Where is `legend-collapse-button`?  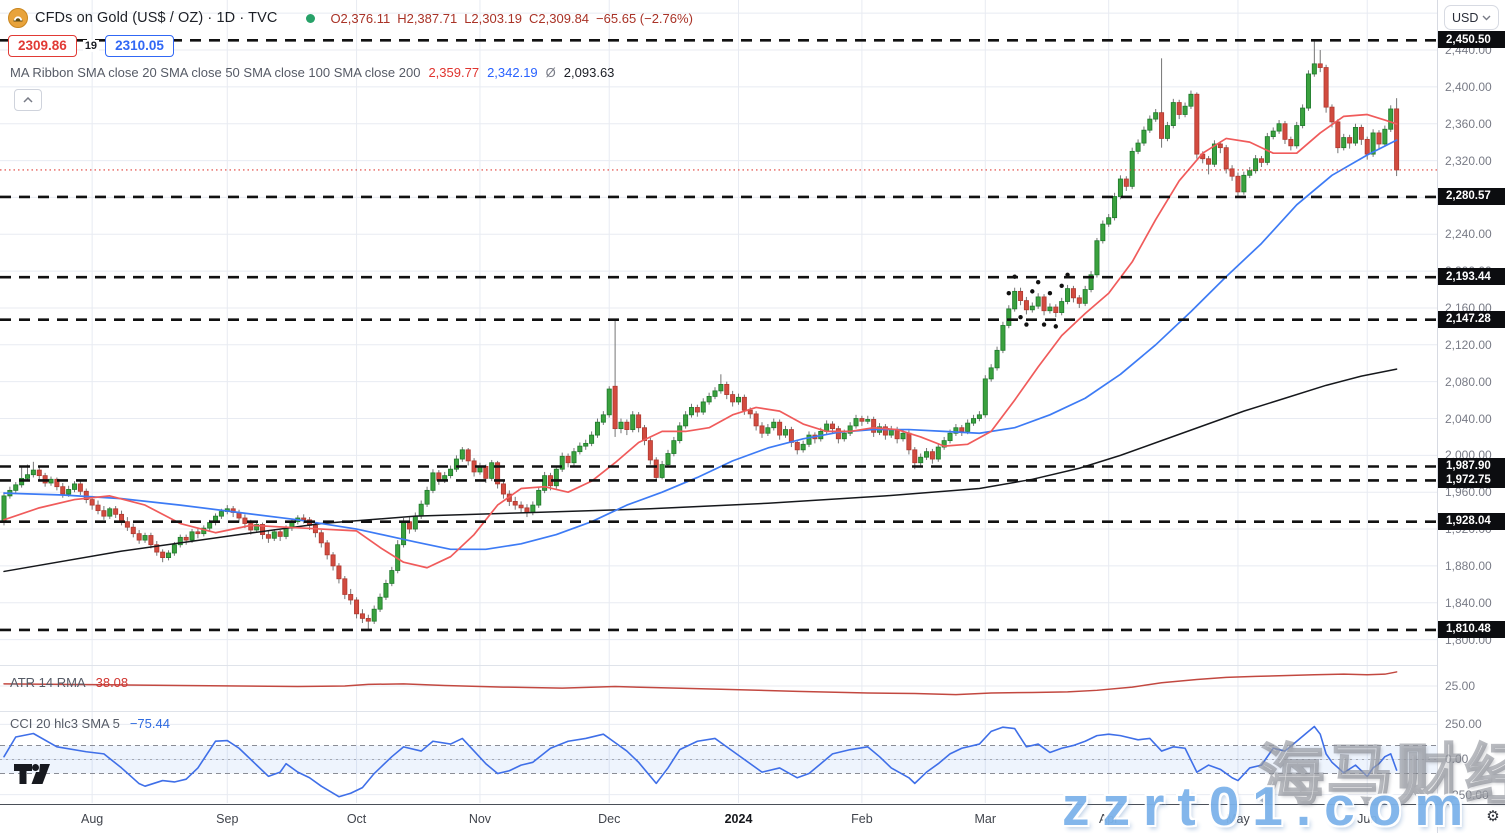
legend-collapse-button is located at coordinates (28, 100).